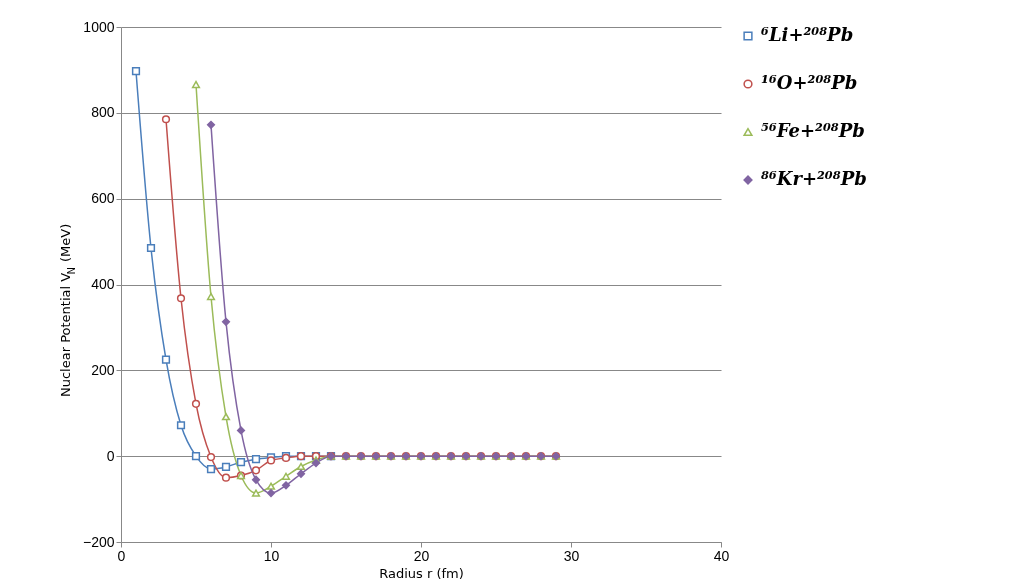 Image resolution: width=1029 pixels, height=582 pixels. What do you see at coordinates (103, 112) in the screenshot?
I see `y-tick-label: 800` at bounding box center [103, 112].